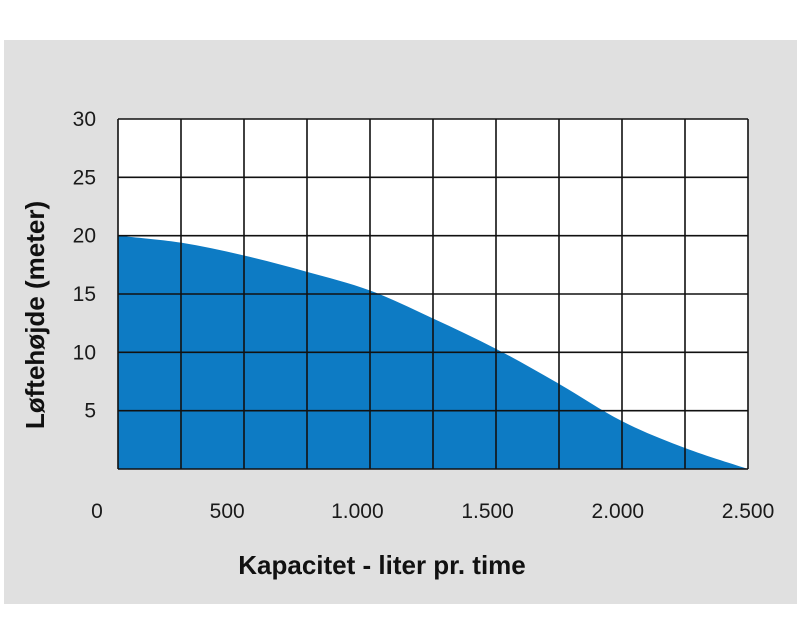  What do you see at coordinates (97, 511) in the screenshot?
I see `x-tick-label: 0` at bounding box center [97, 511].